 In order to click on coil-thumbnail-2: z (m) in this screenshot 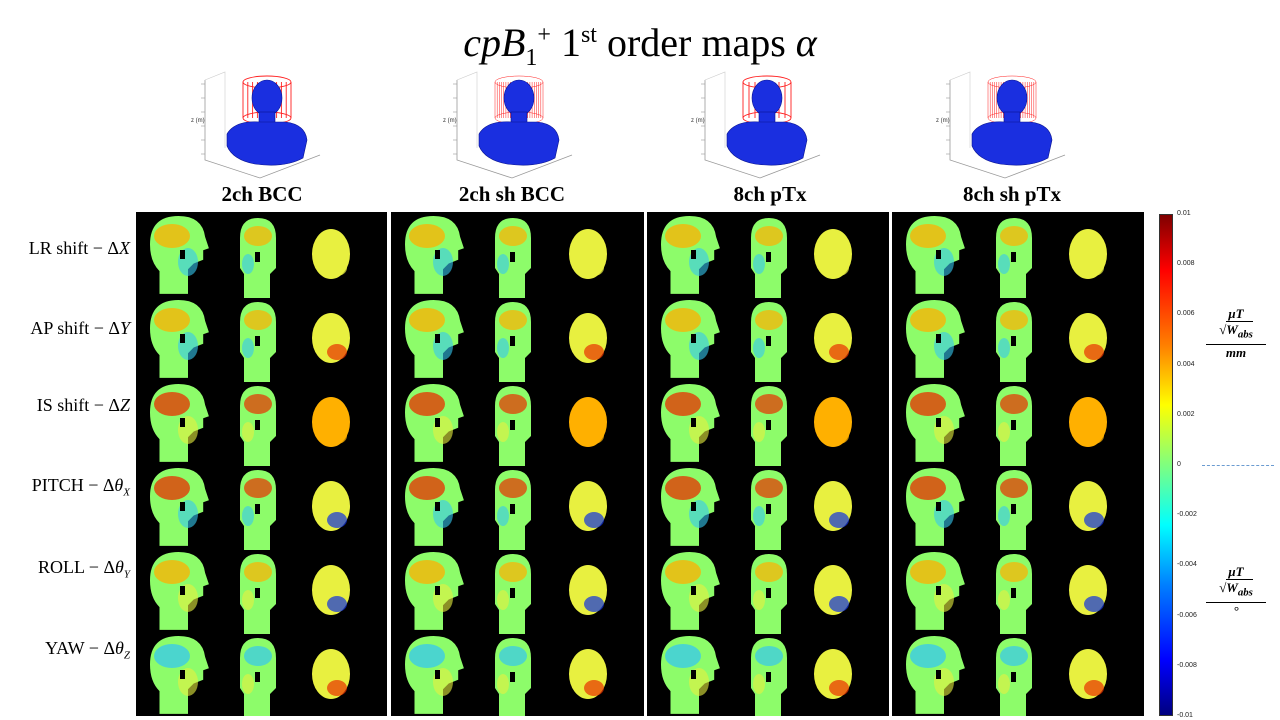, I will do `click(512, 125)`.